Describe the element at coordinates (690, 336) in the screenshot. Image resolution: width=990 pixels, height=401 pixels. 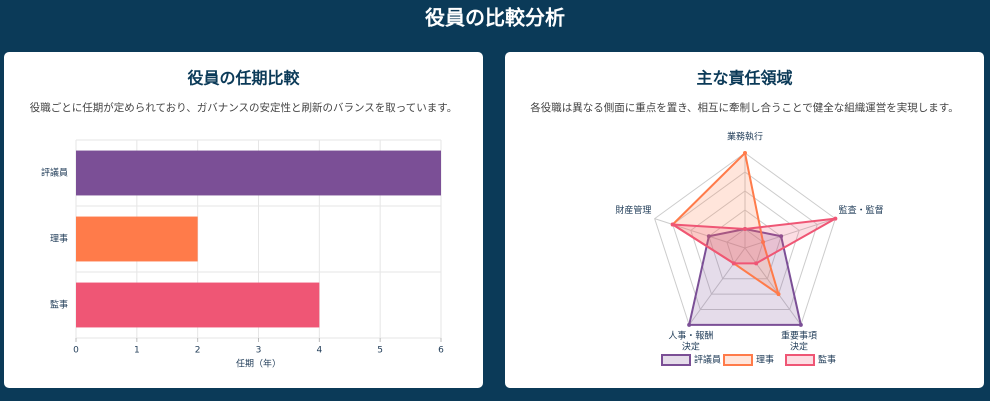
I see `axis-label: 人事・報酬` at that location.